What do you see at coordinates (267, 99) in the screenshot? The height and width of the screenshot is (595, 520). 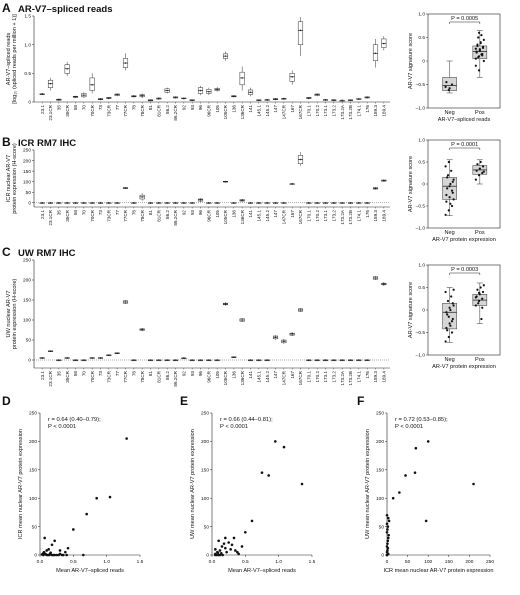 I see `box-145.2` at bounding box center [267, 99].